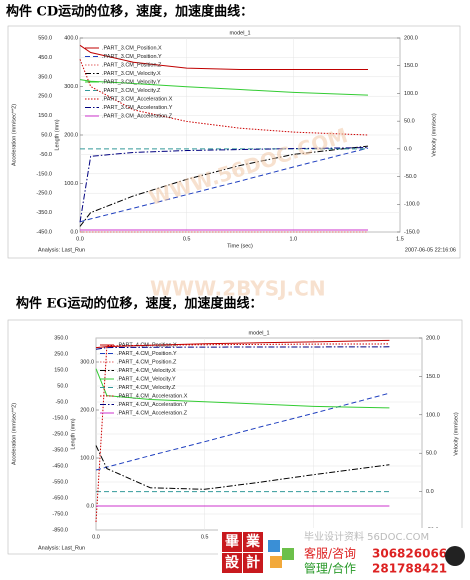 The height and width of the screenshot is (580, 470). I want to click on legend-label: .PART_4.CM_Velocity.X, so click(146, 371).